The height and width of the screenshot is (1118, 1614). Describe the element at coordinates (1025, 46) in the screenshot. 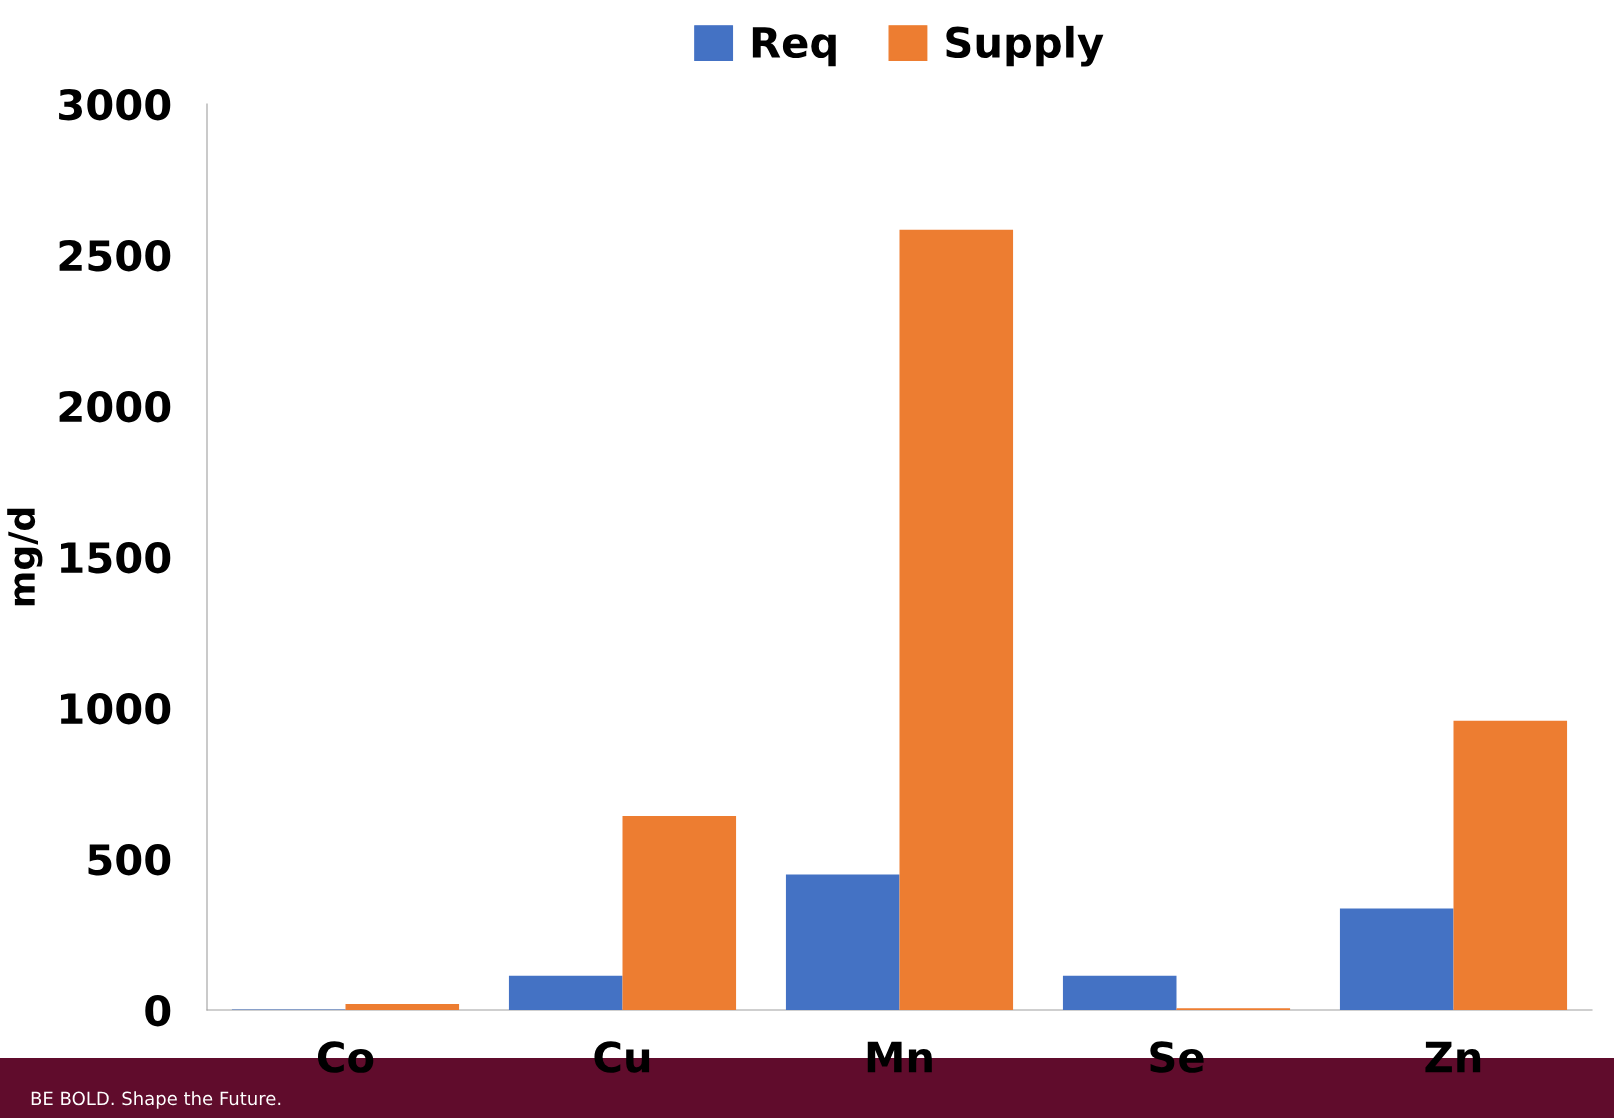

I see `legend-label: Supply` at that location.